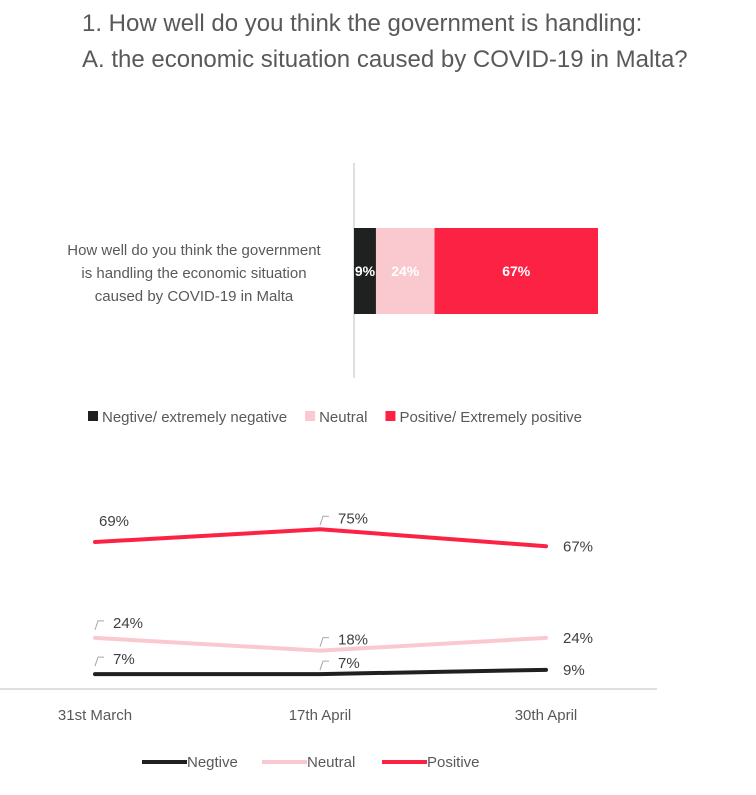 The height and width of the screenshot is (795, 756). Describe the element at coordinates (490, 417) in the screenshot. I see `bar-legend-label: Positive/ Extremely positive` at that location.